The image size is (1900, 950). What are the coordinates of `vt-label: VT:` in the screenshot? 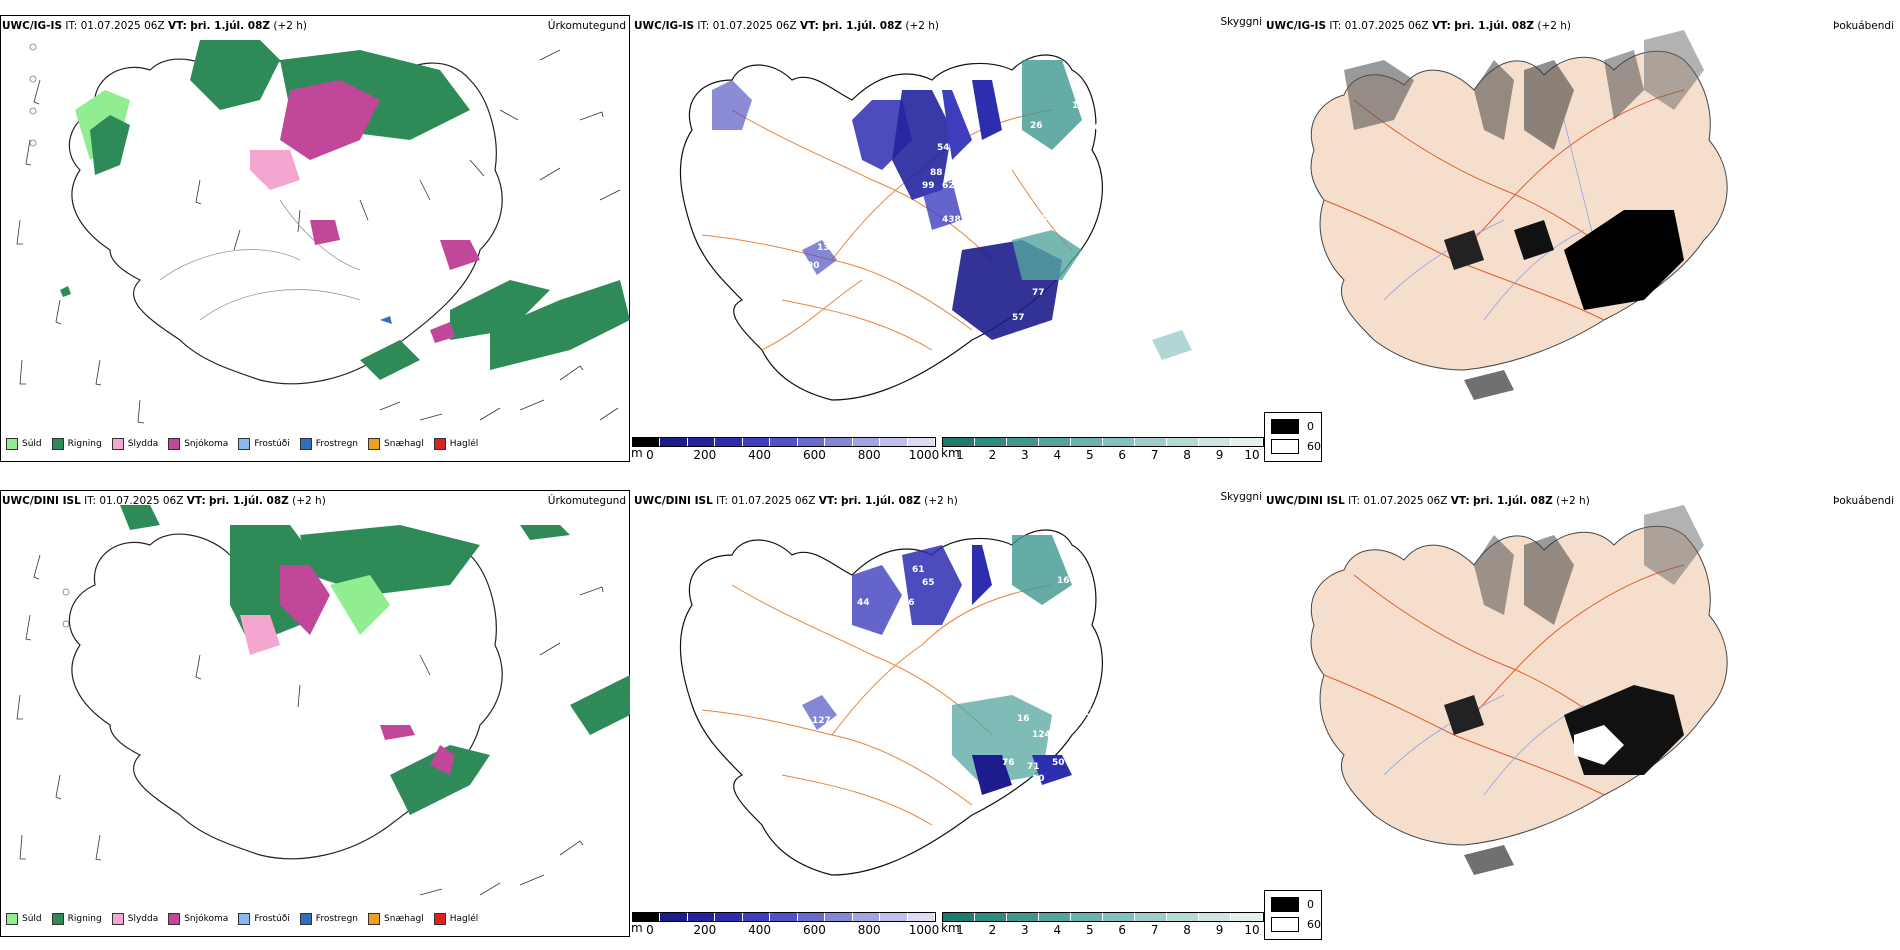 It's located at (177, 26).